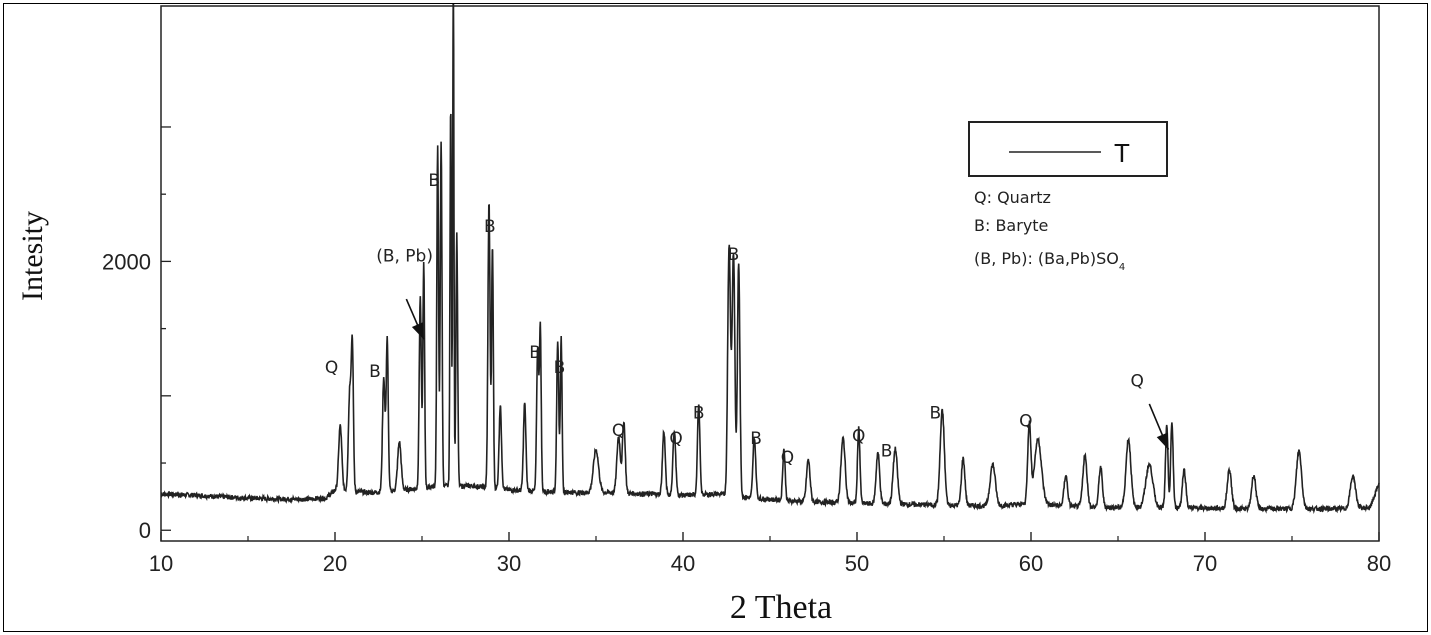 This screenshot has width=1431, height=635. I want to click on x-tick-label: 80, so click(1379, 563).